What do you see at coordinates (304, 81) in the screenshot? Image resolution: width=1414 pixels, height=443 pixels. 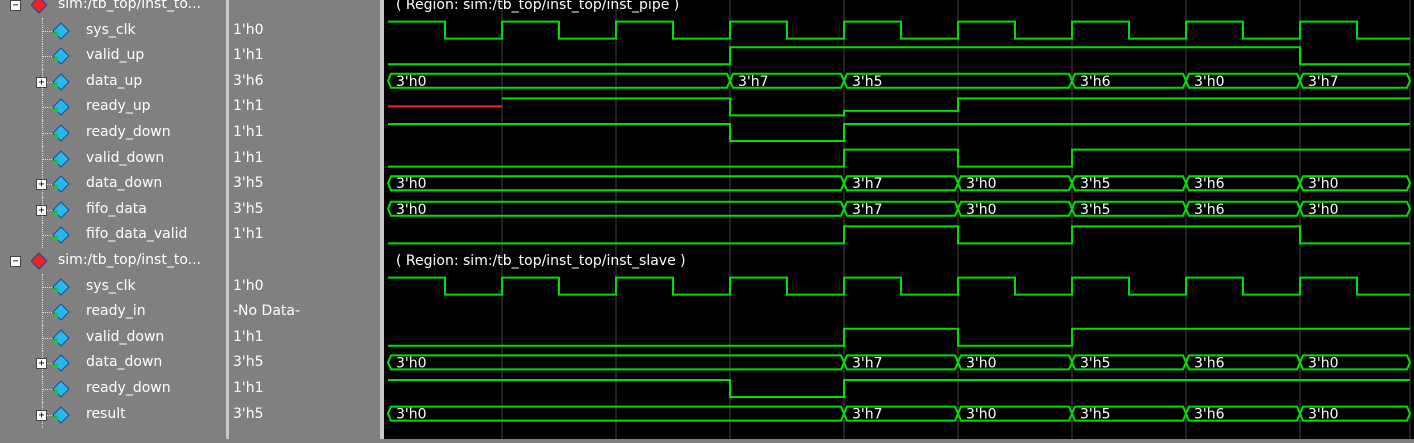 I see `signal-value-cell: 3'h6` at bounding box center [304, 81].